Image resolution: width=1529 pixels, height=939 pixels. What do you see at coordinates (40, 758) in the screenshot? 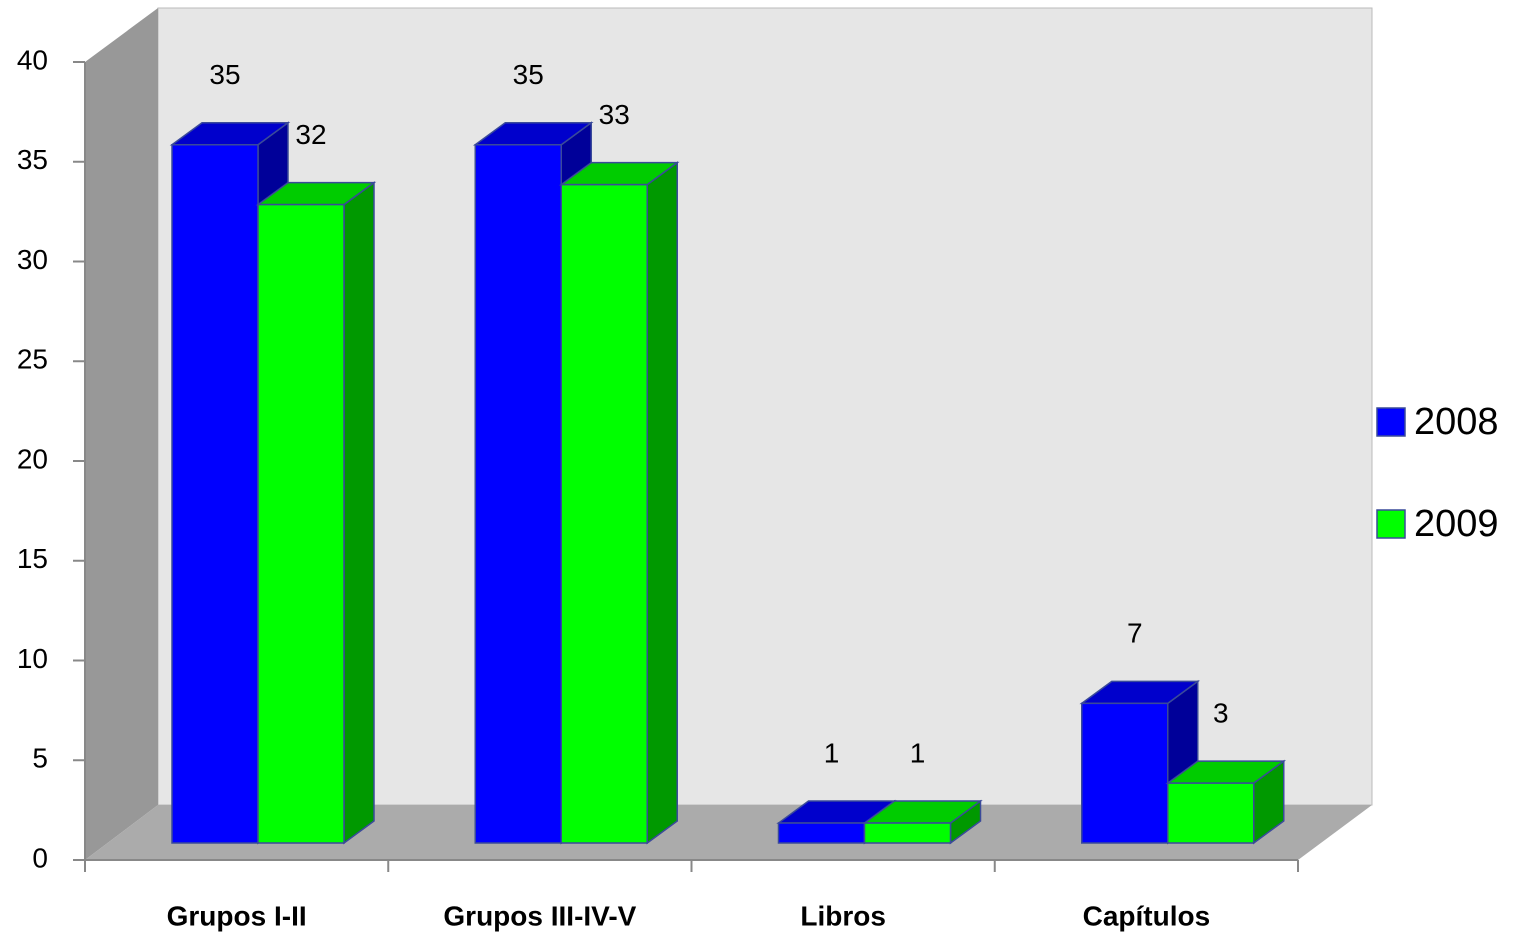
I see `y-tick-label: 5` at bounding box center [40, 758].